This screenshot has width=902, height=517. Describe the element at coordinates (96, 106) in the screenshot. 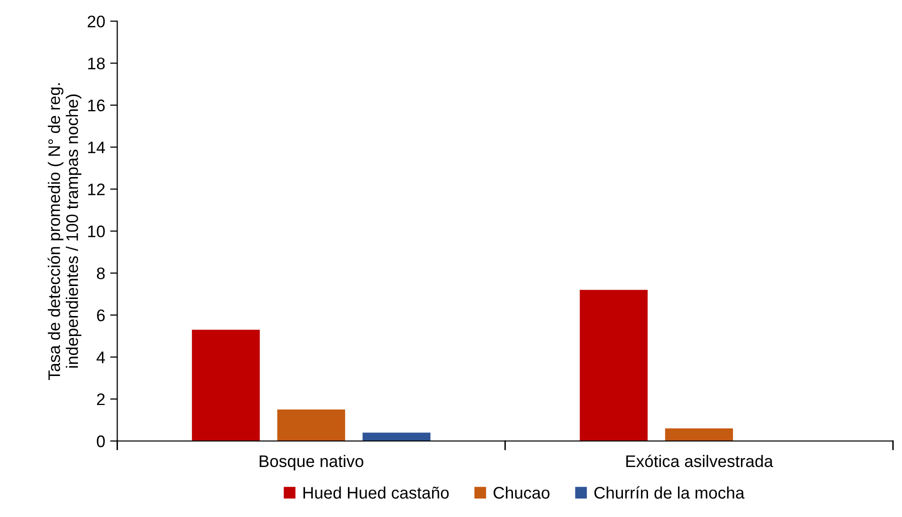

I see `y-tick-label: 16` at that location.